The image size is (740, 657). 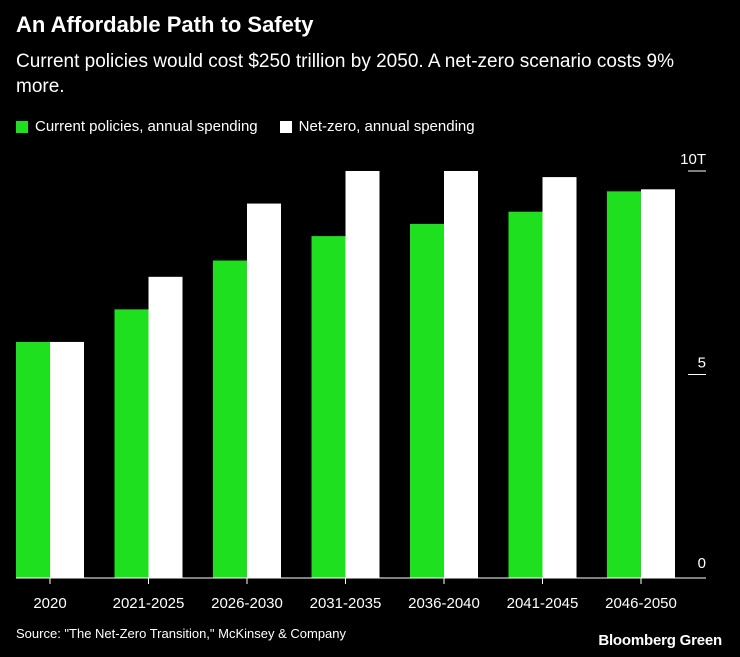 I want to click on y-tick-label-5: 5, so click(x=702, y=363).